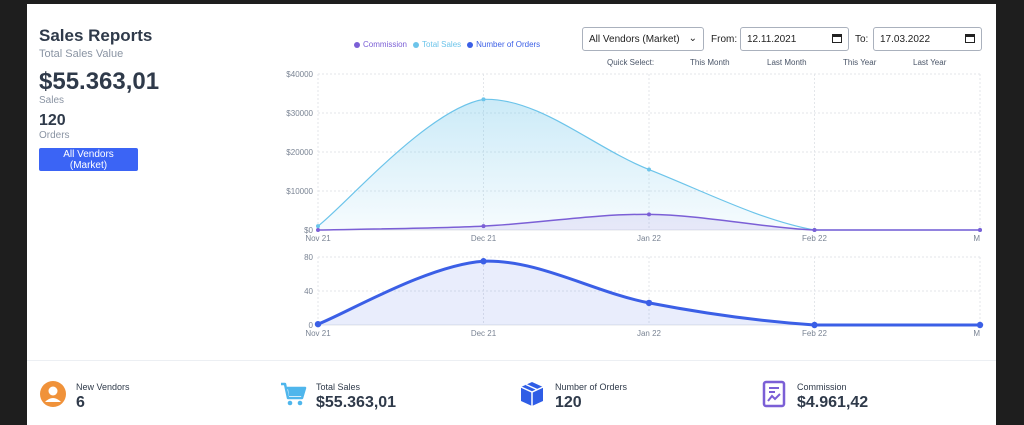 The height and width of the screenshot is (425, 1024). What do you see at coordinates (299, 152) in the screenshot?
I see `y-tick-label: $20000` at bounding box center [299, 152].